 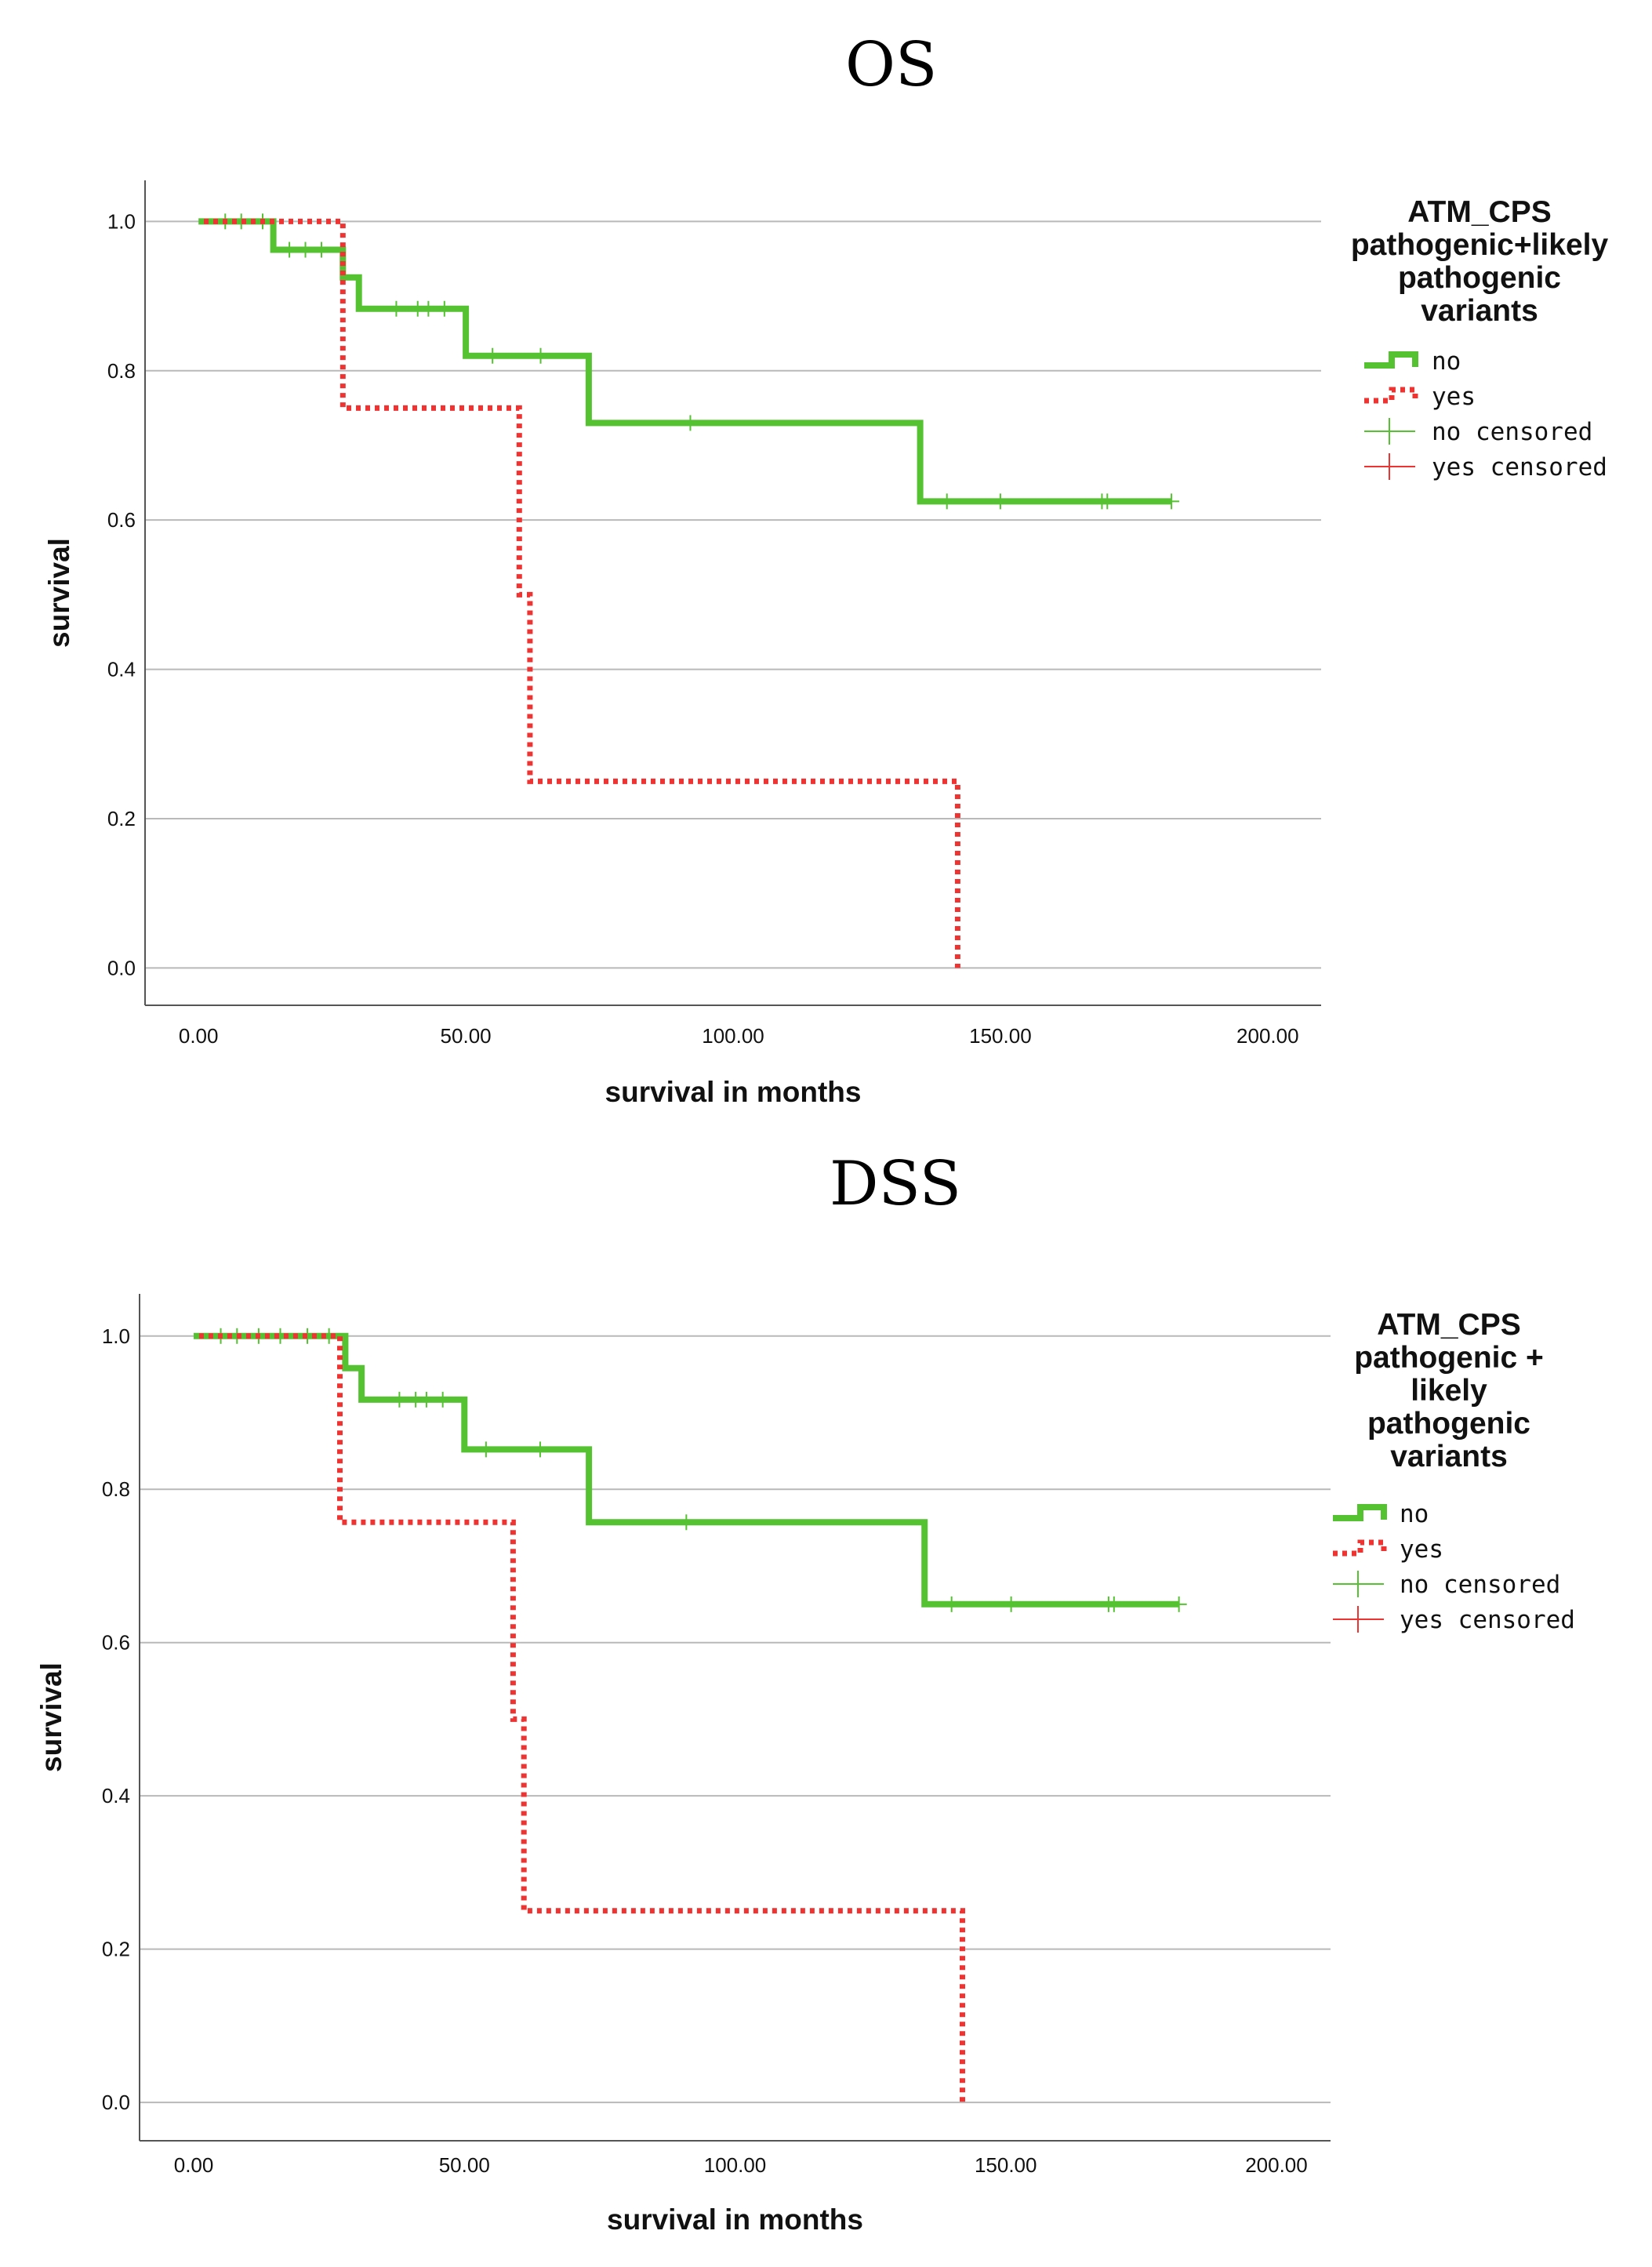 What do you see at coordinates (735, 2165) in the screenshot?
I see `dss-x-tick-label: 100.00` at bounding box center [735, 2165].